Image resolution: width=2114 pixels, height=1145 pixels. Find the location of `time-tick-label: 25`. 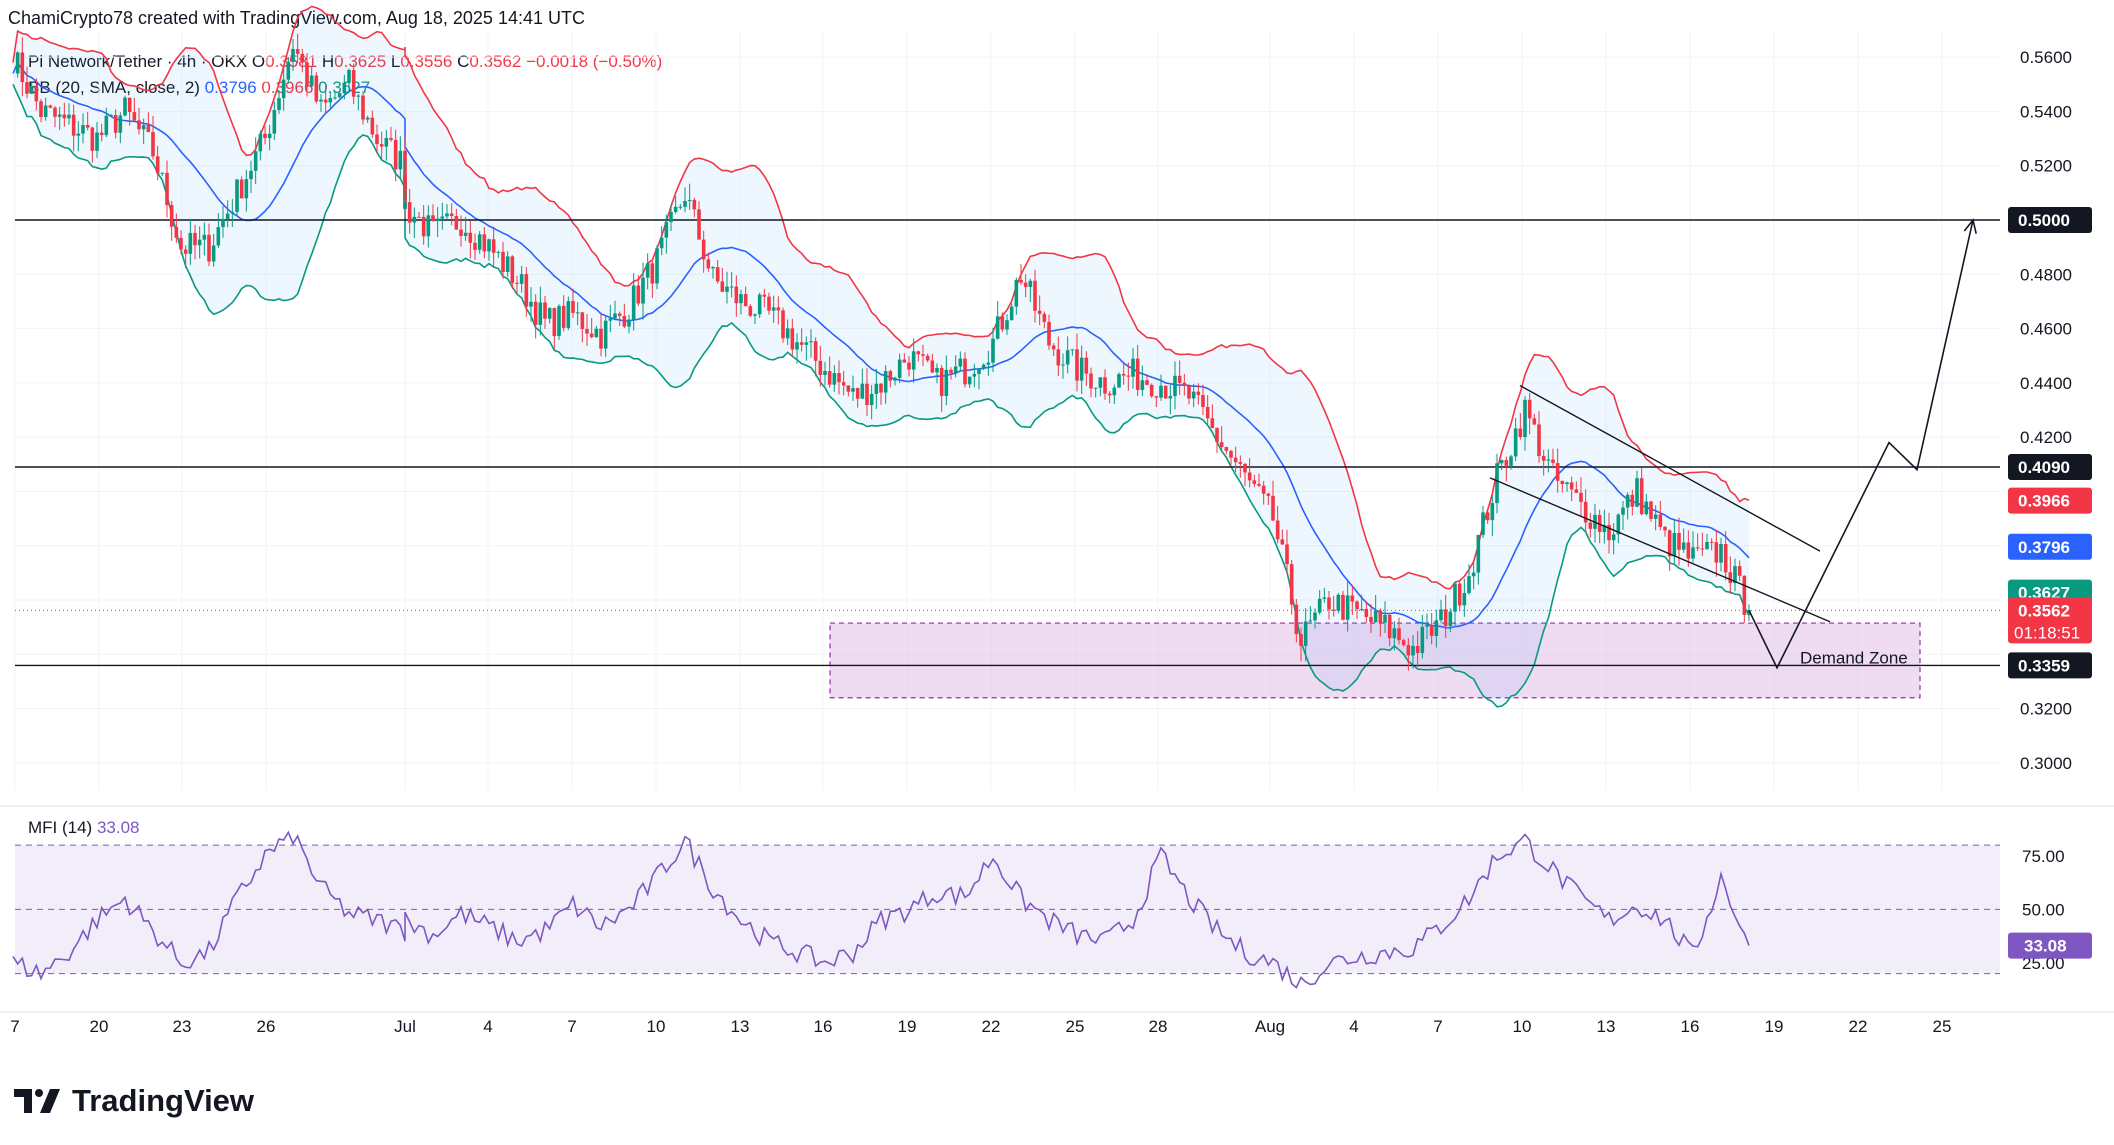

time-tick-label: 25 is located at coordinates (1075, 1026).